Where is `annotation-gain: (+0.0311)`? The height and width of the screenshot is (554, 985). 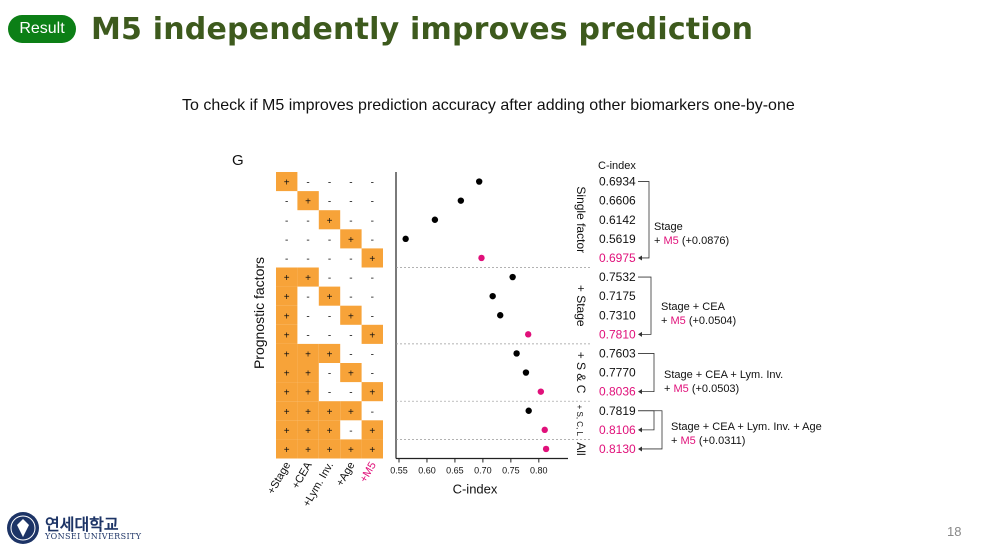
annotation-gain: (+0.0311) is located at coordinates (721, 441).